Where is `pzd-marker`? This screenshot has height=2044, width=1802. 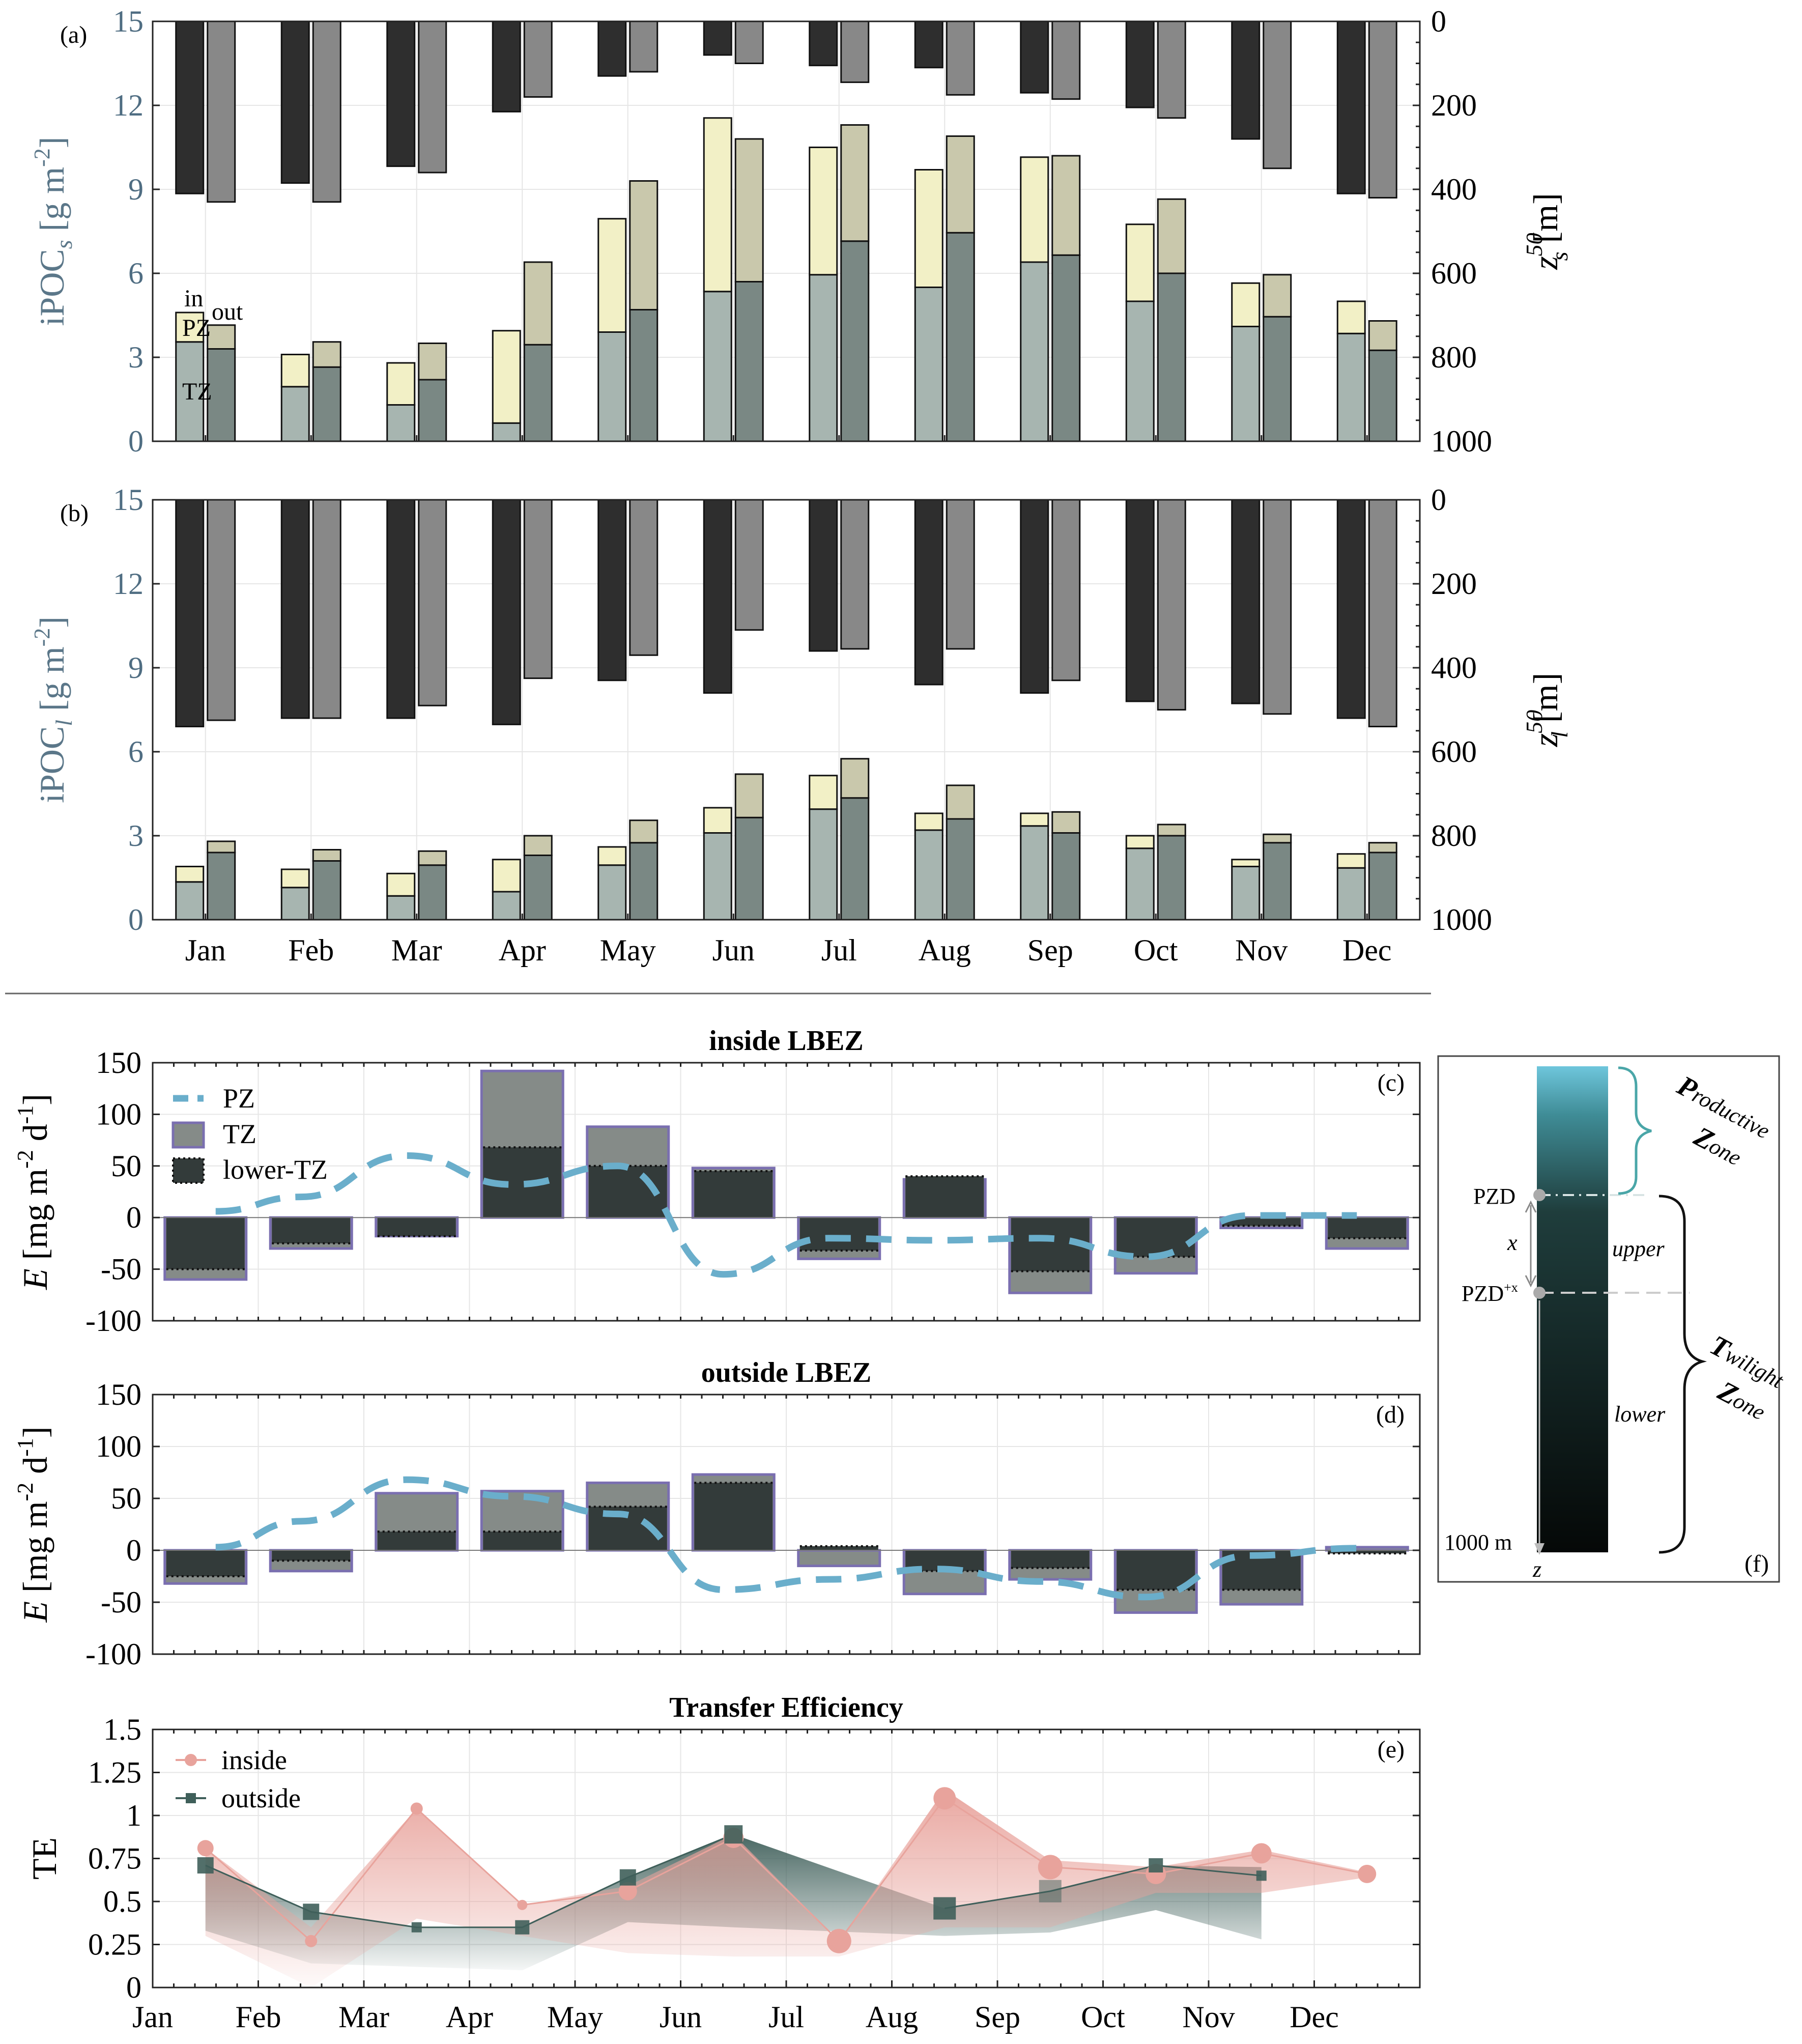
pzd-marker is located at coordinates (1539, 1195).